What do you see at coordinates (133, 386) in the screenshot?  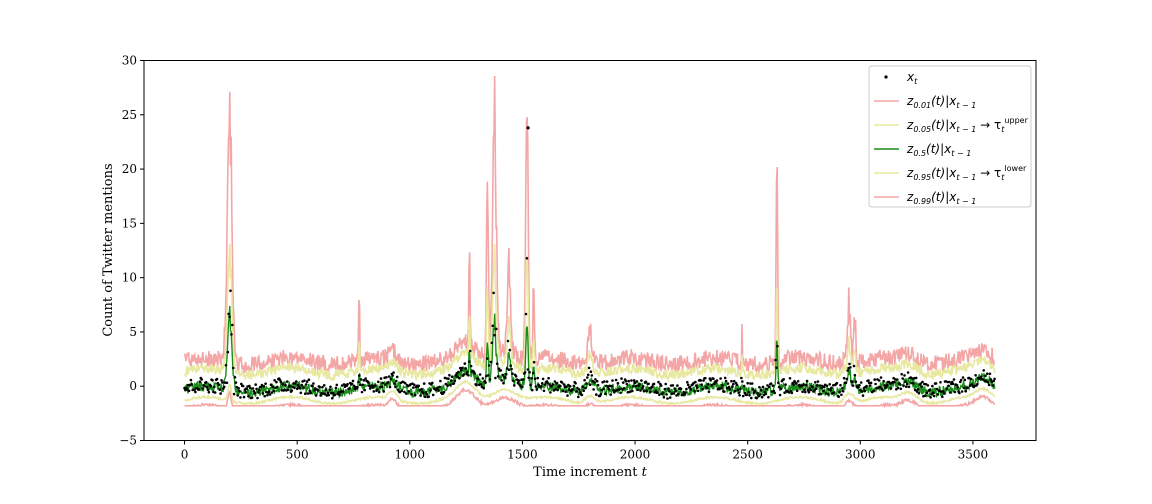 I see `y-tick-label: 0` at bounding box center [133, 386].